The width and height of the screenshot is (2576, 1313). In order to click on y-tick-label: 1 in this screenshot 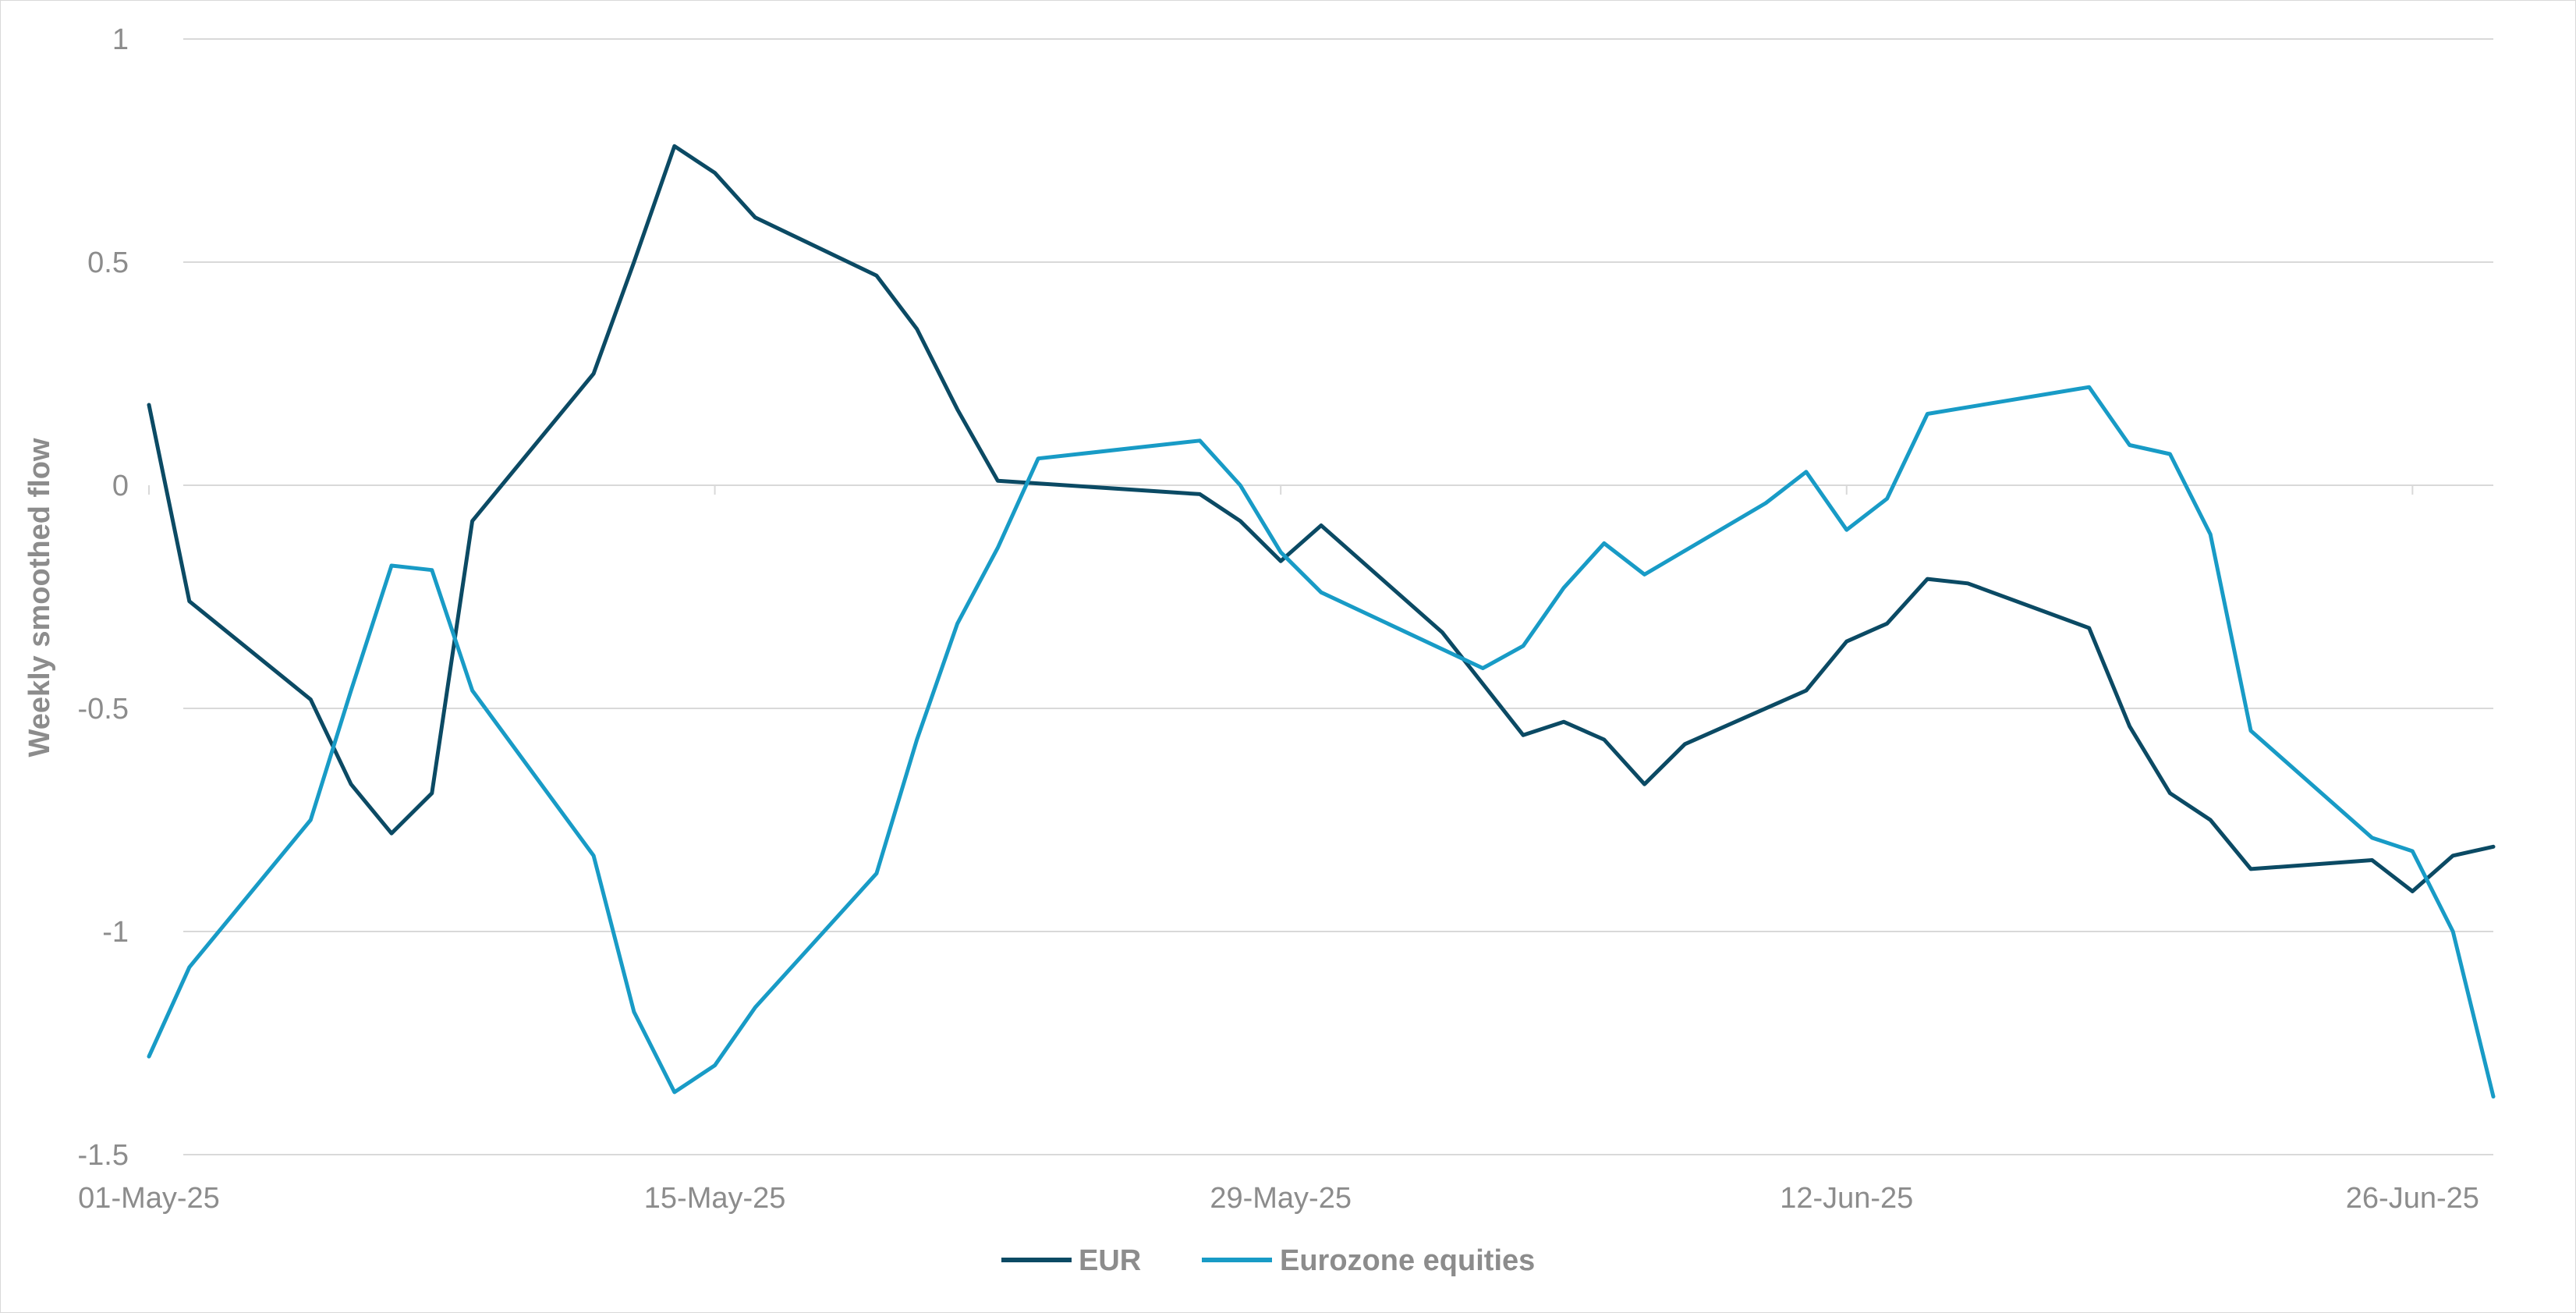, I will do `click(120, 40)`.